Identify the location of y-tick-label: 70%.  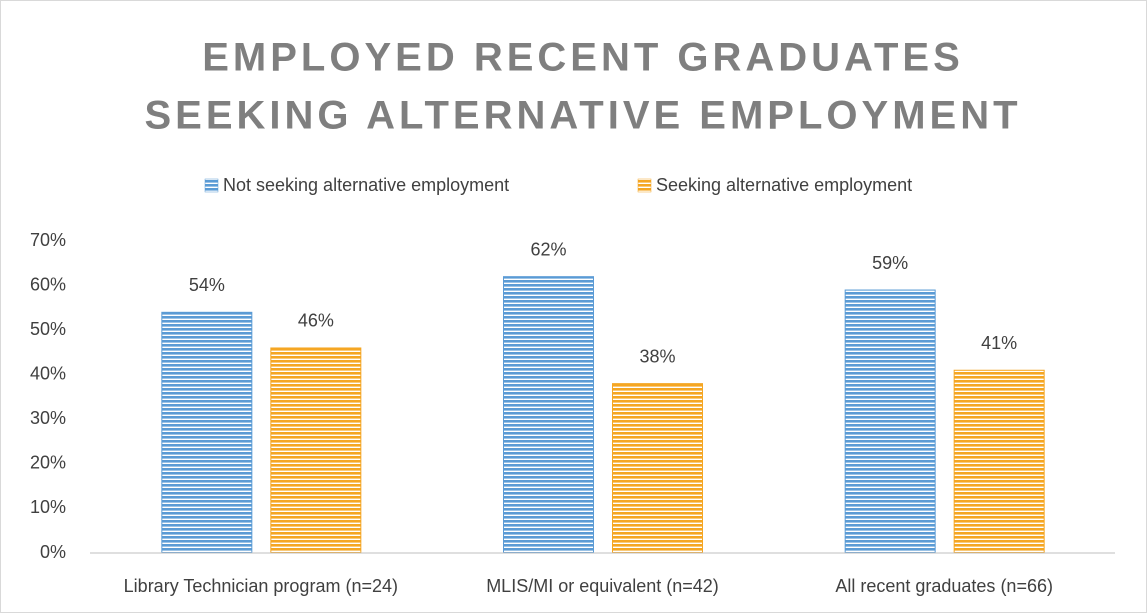
(48, 240).